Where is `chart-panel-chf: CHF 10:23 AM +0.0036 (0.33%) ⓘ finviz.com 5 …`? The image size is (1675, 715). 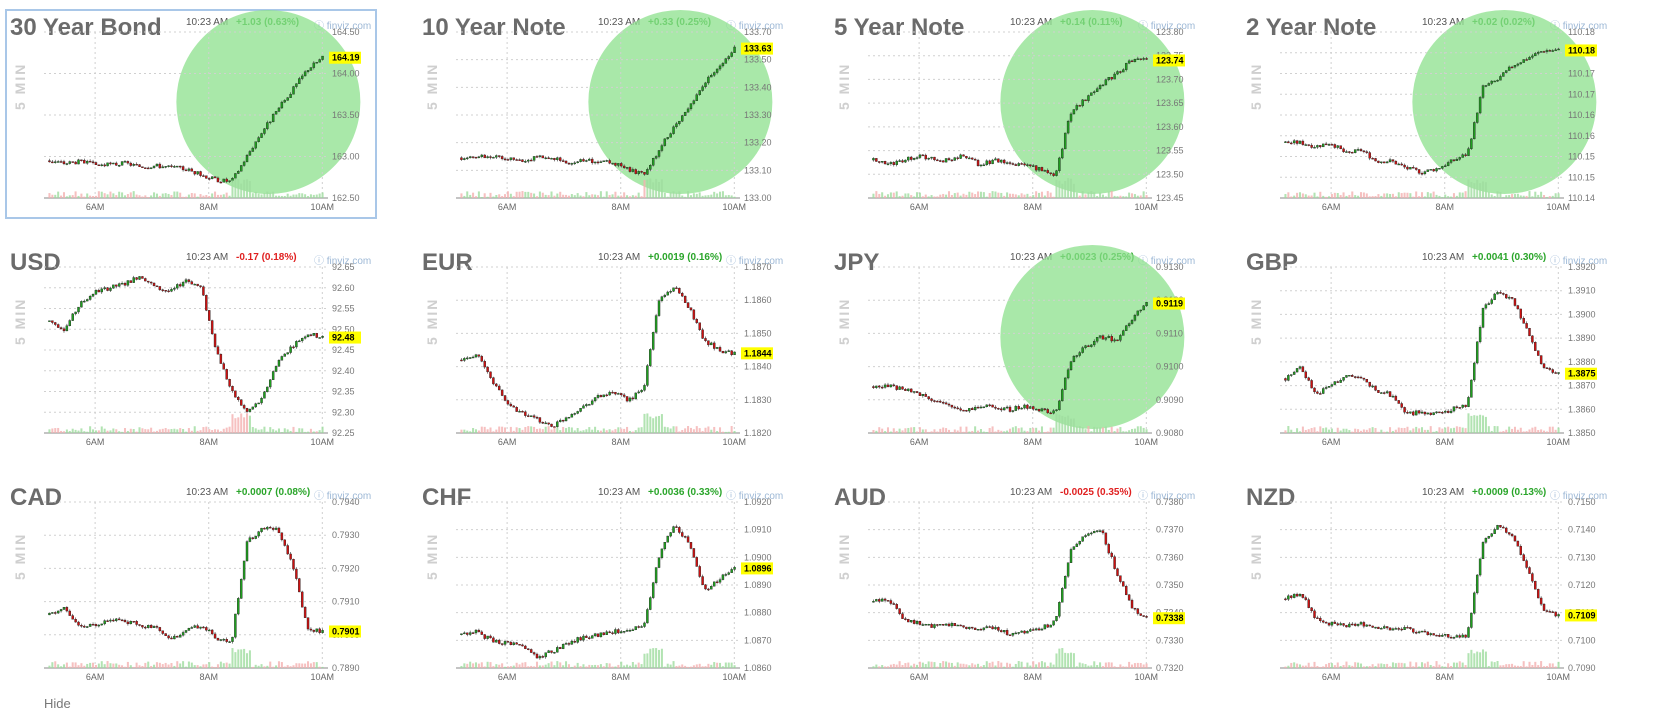 chart-panel-chf: CHF 10:23 AM +0.0036 (0.33%) ⓘ finviz.com 5 … is located at coordinates (603, 584).